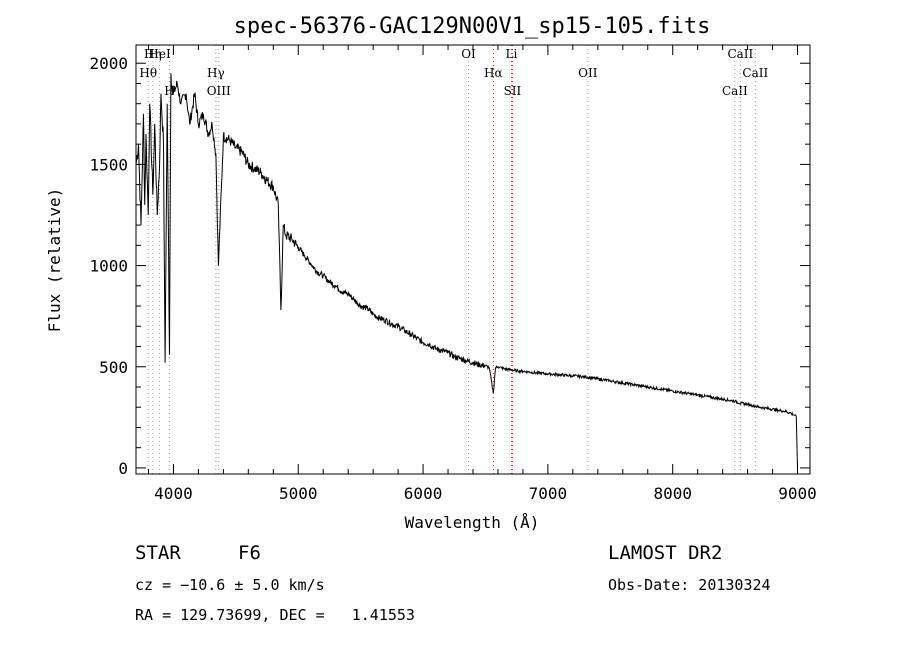 This screenshot has height=650, width=900. I want to click on line-label: Hα, so click(493, 73).